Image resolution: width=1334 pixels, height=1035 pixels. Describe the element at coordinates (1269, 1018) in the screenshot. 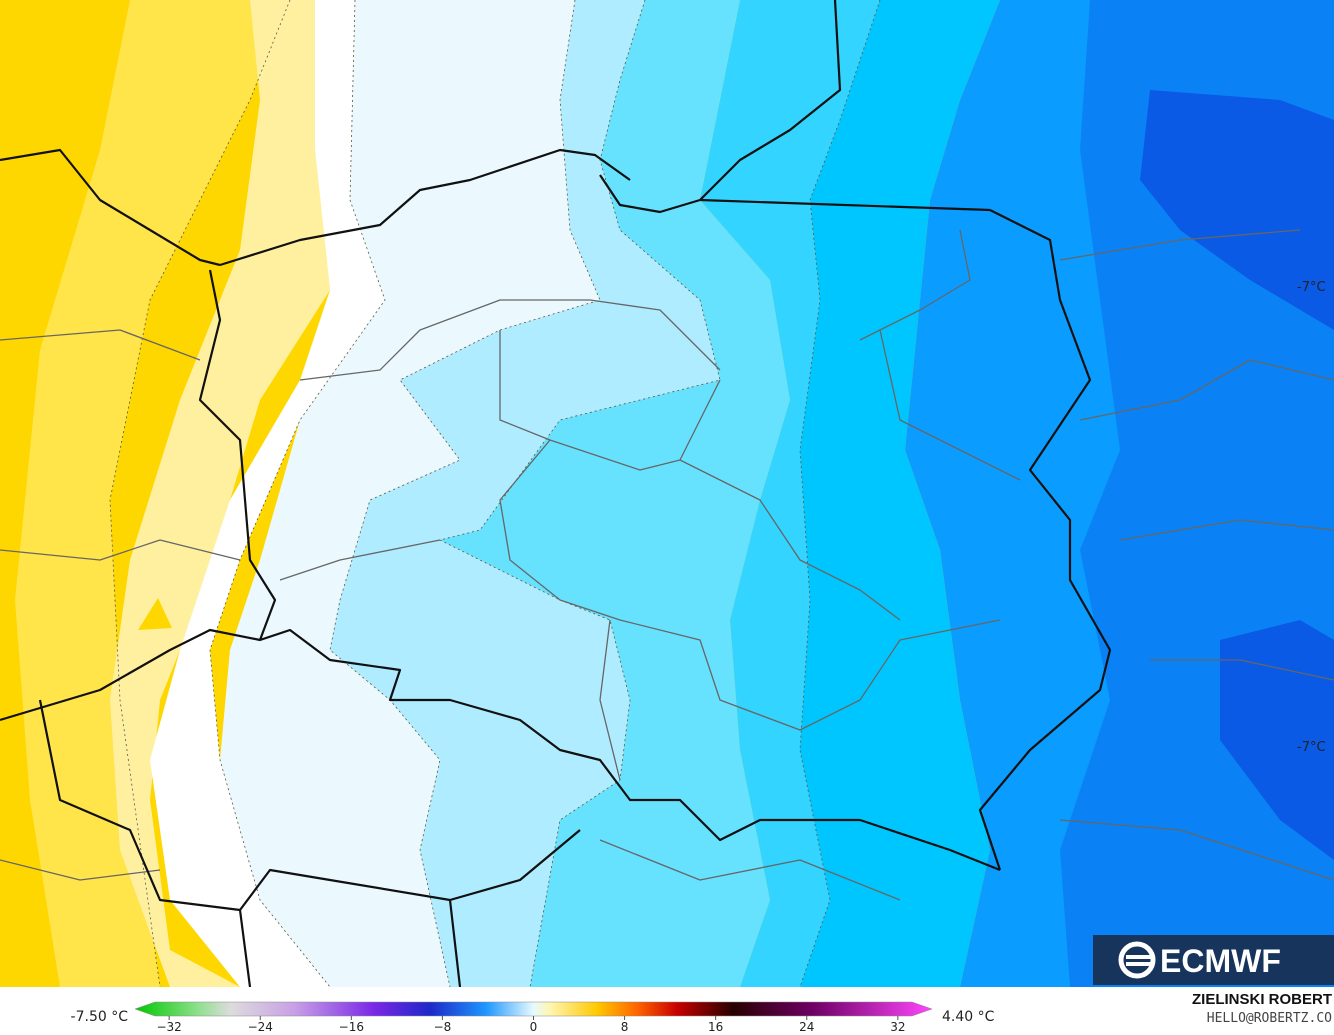

I see `contact: HELLO@ROBERTZ.CO` at that location.